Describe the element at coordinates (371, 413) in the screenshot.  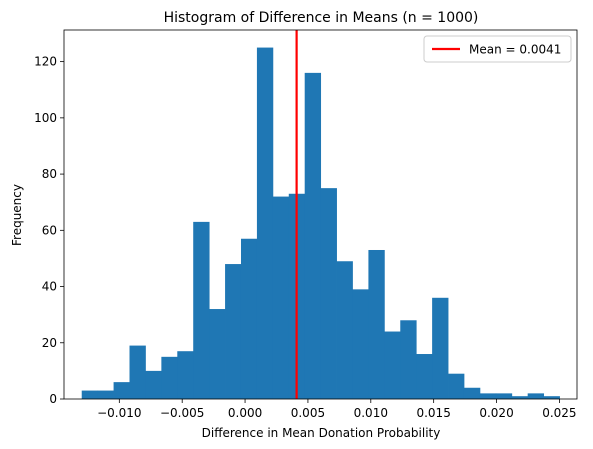
I see `x-tick-label: 0.010` at that location.